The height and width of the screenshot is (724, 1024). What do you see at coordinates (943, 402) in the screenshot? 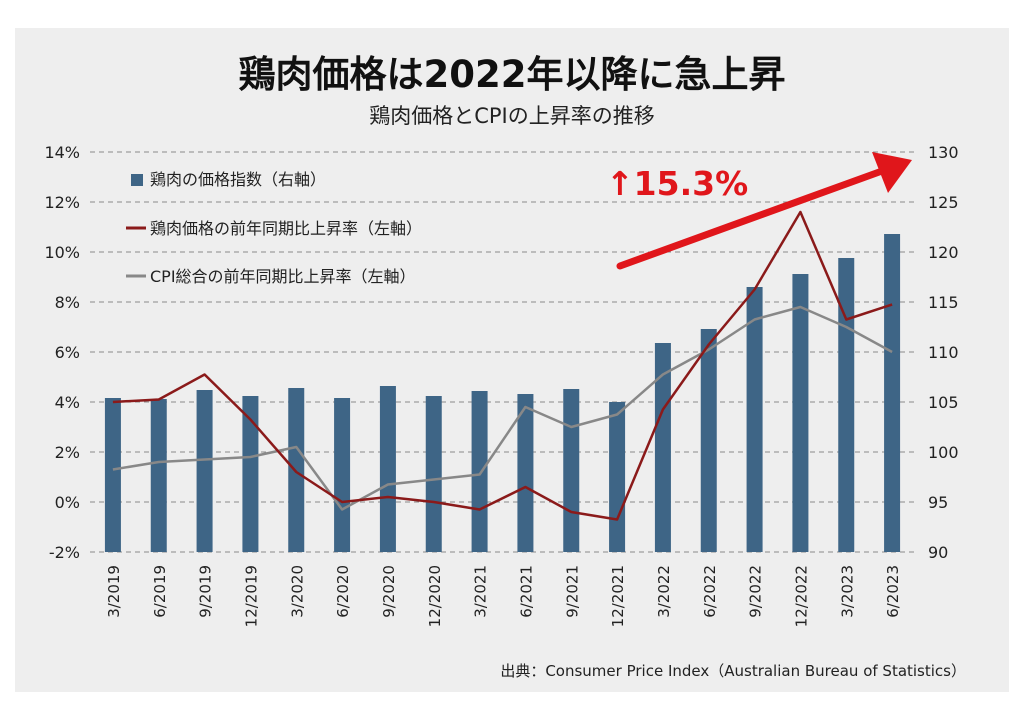
I see `right-axis-tick-label: 105` at bounding box center [943, 402].